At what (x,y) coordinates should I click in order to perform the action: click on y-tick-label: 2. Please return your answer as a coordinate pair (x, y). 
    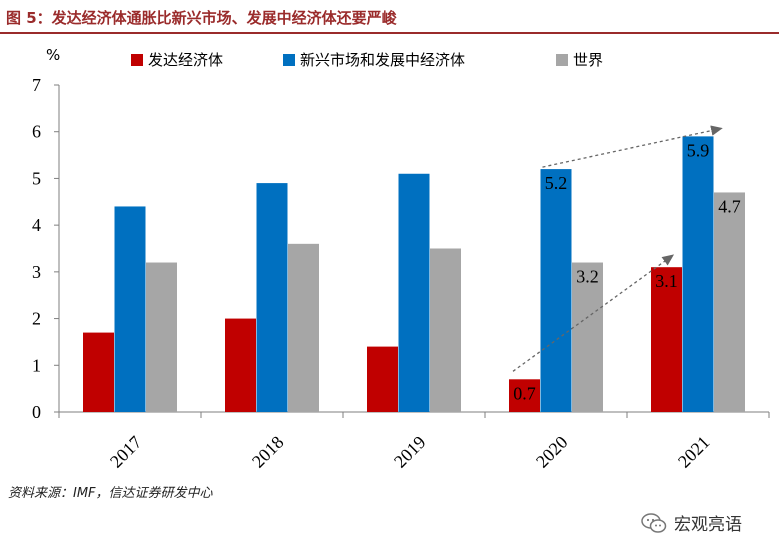
    Looking at the image, I should click on (36, 319).